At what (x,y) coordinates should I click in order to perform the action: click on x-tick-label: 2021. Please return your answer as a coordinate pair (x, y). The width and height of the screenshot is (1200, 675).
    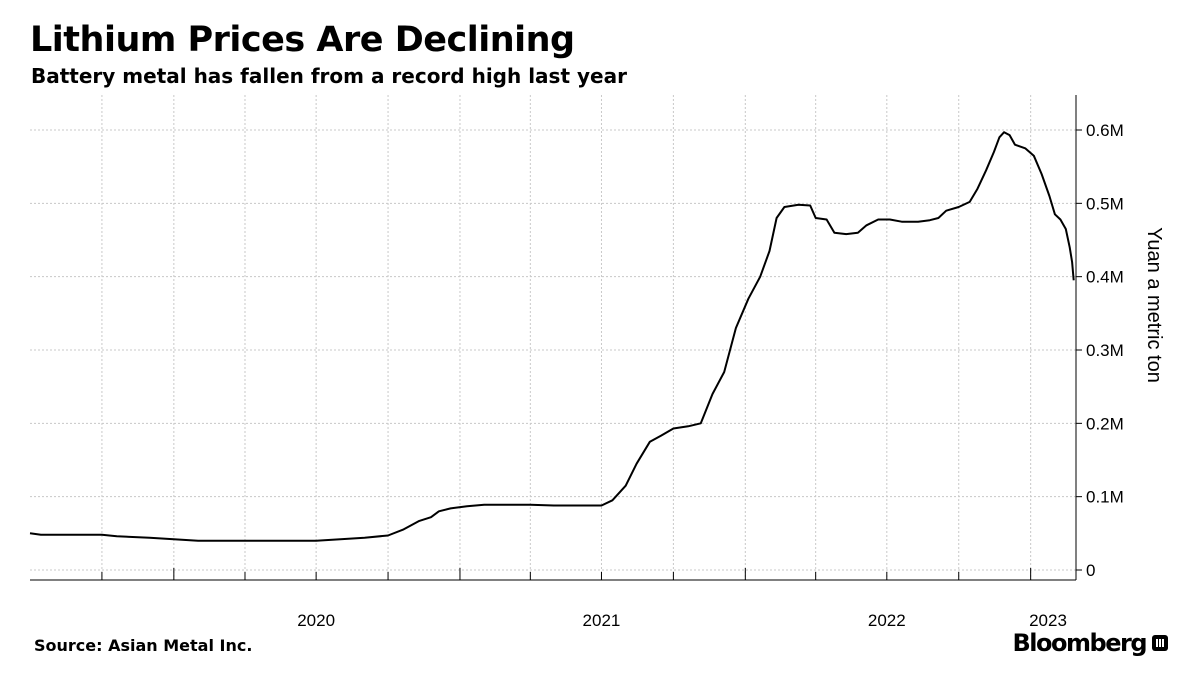
    Looking at the image, I should click on (602, 620).